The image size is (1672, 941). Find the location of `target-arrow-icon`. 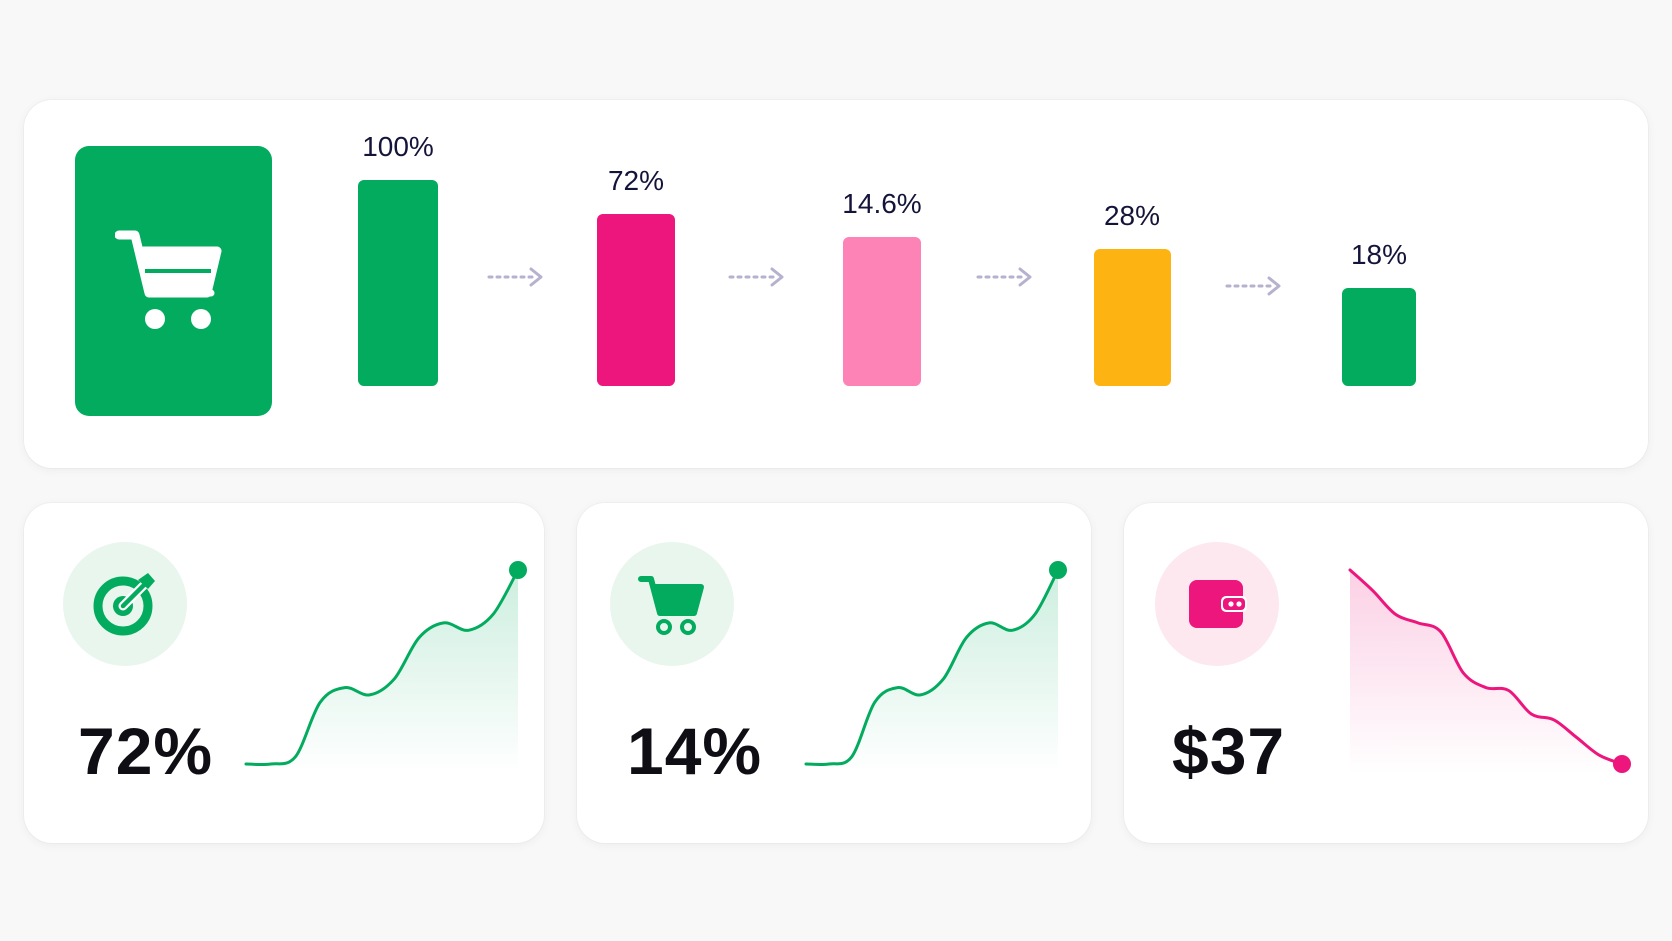

target-arrow-icon is located at coordinates (124, 604).